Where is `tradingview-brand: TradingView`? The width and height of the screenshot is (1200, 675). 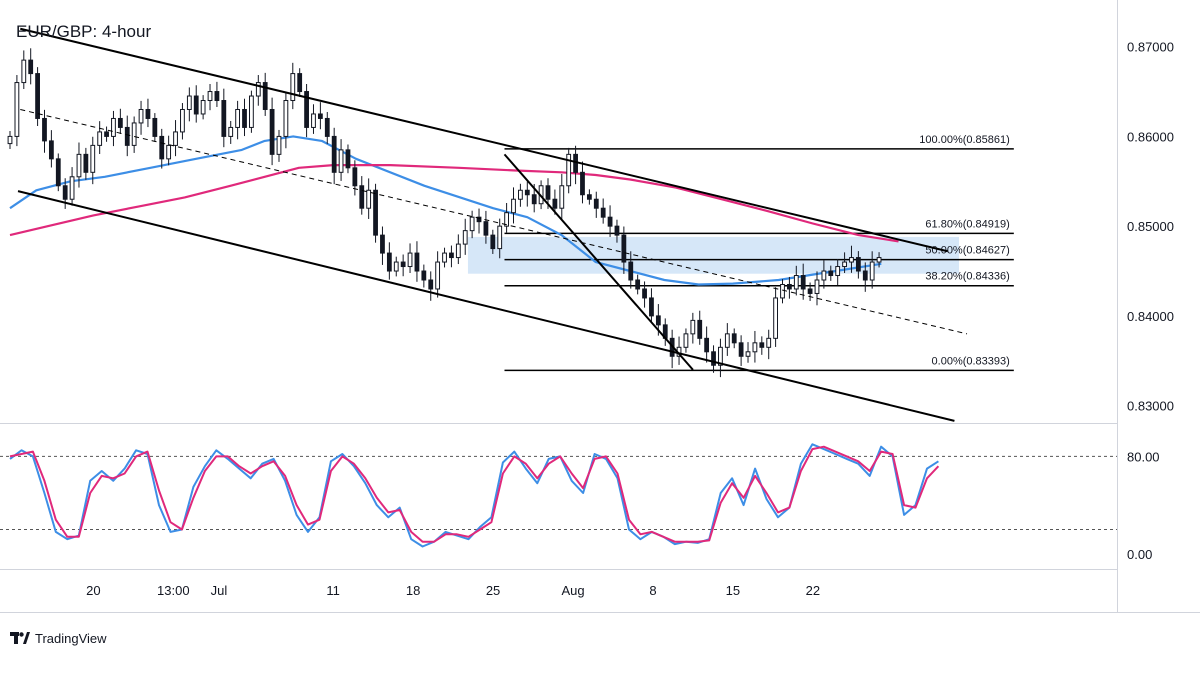 tradingview-brand: TradingView is located at coordinates (58, 638).